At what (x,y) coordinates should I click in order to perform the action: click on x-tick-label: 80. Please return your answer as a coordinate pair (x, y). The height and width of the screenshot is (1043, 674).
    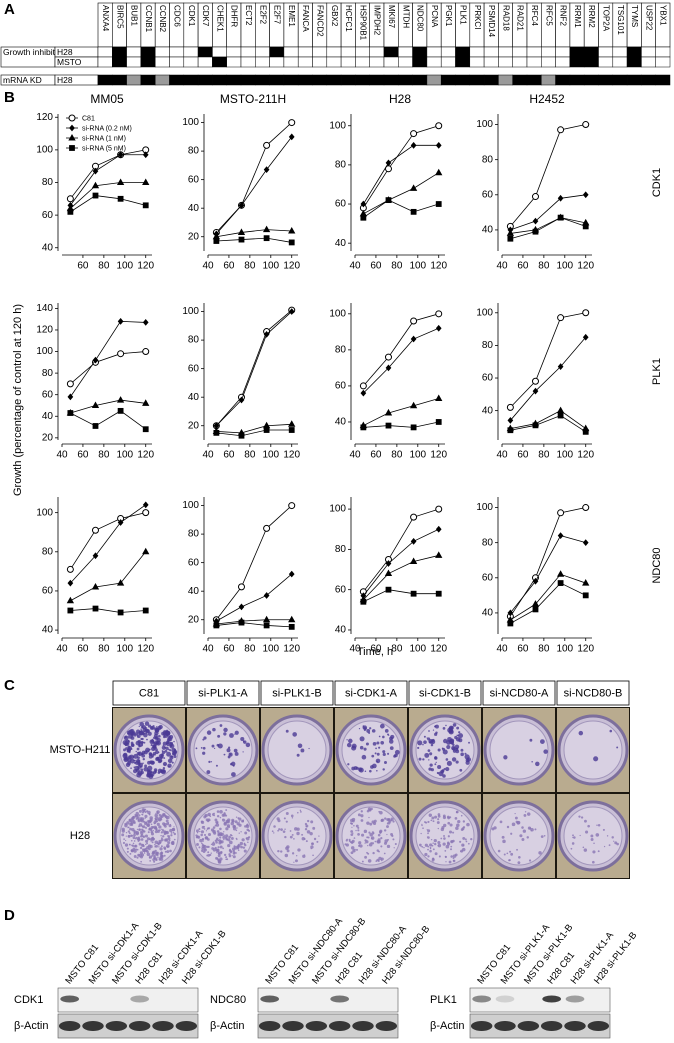
    Looking at the image, I should click on (397, 455).